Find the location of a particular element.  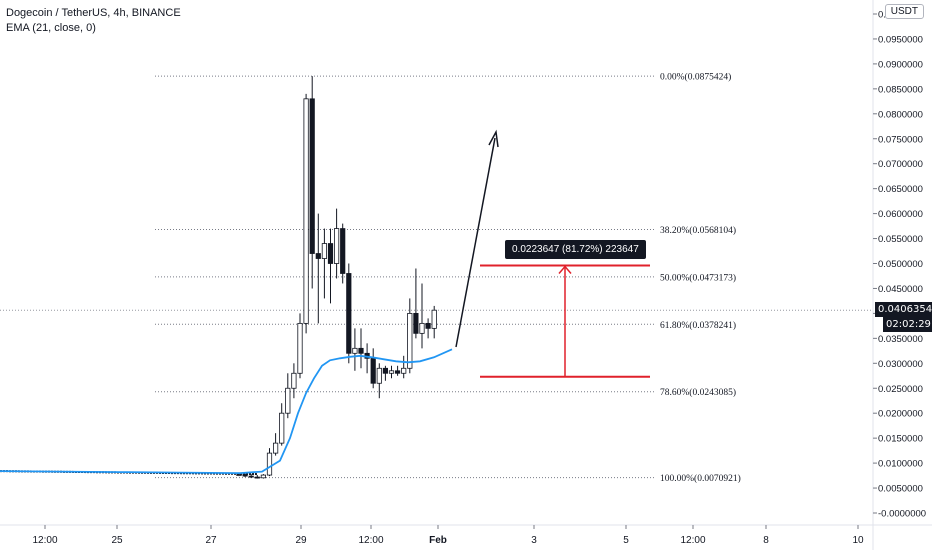

ema-line is located at coordinates (226, 411).